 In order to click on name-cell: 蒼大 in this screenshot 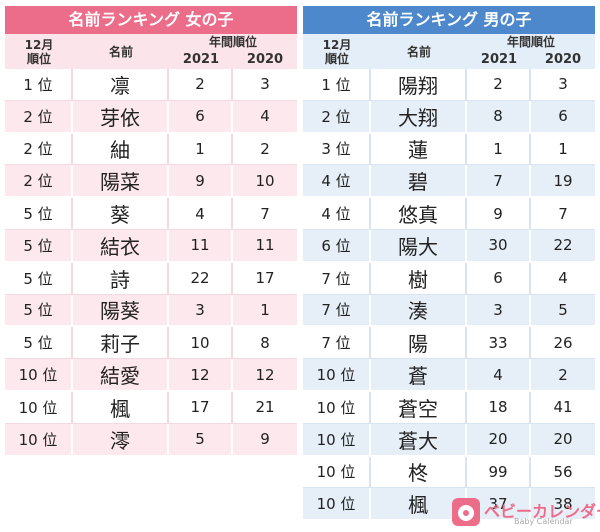, I will do `click(419, 440)`.